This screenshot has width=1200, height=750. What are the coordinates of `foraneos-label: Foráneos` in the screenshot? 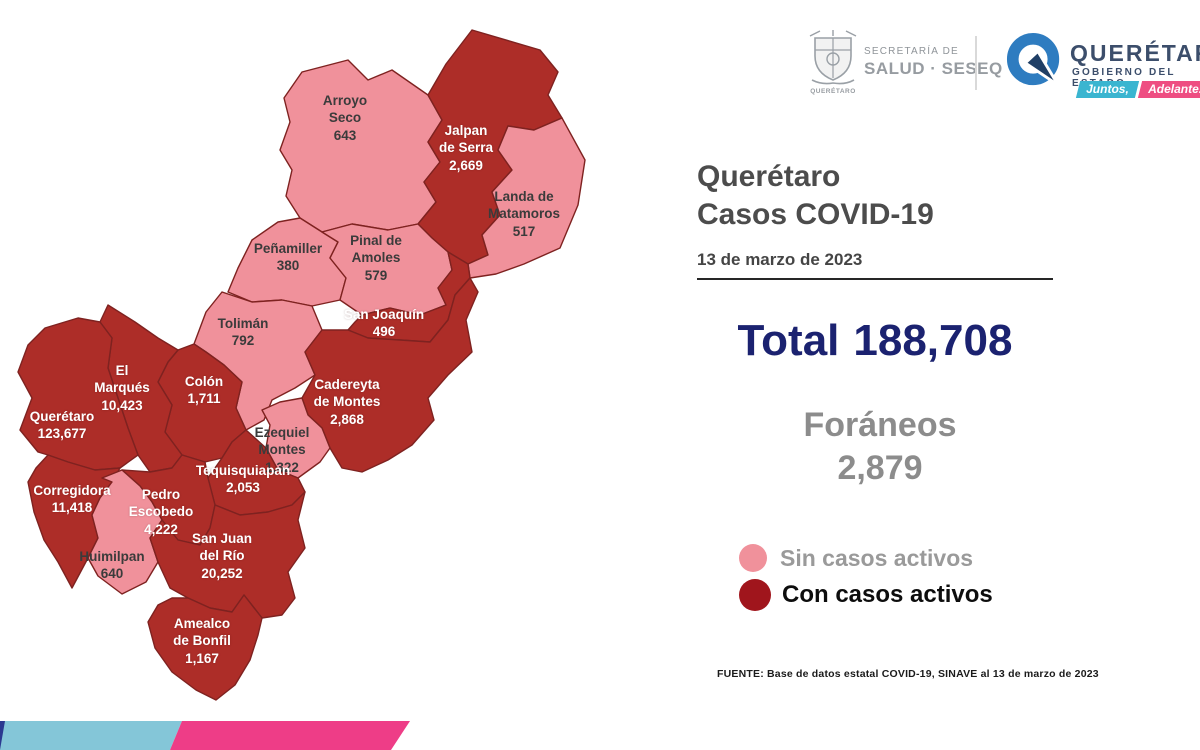 It's located at (880, 425).